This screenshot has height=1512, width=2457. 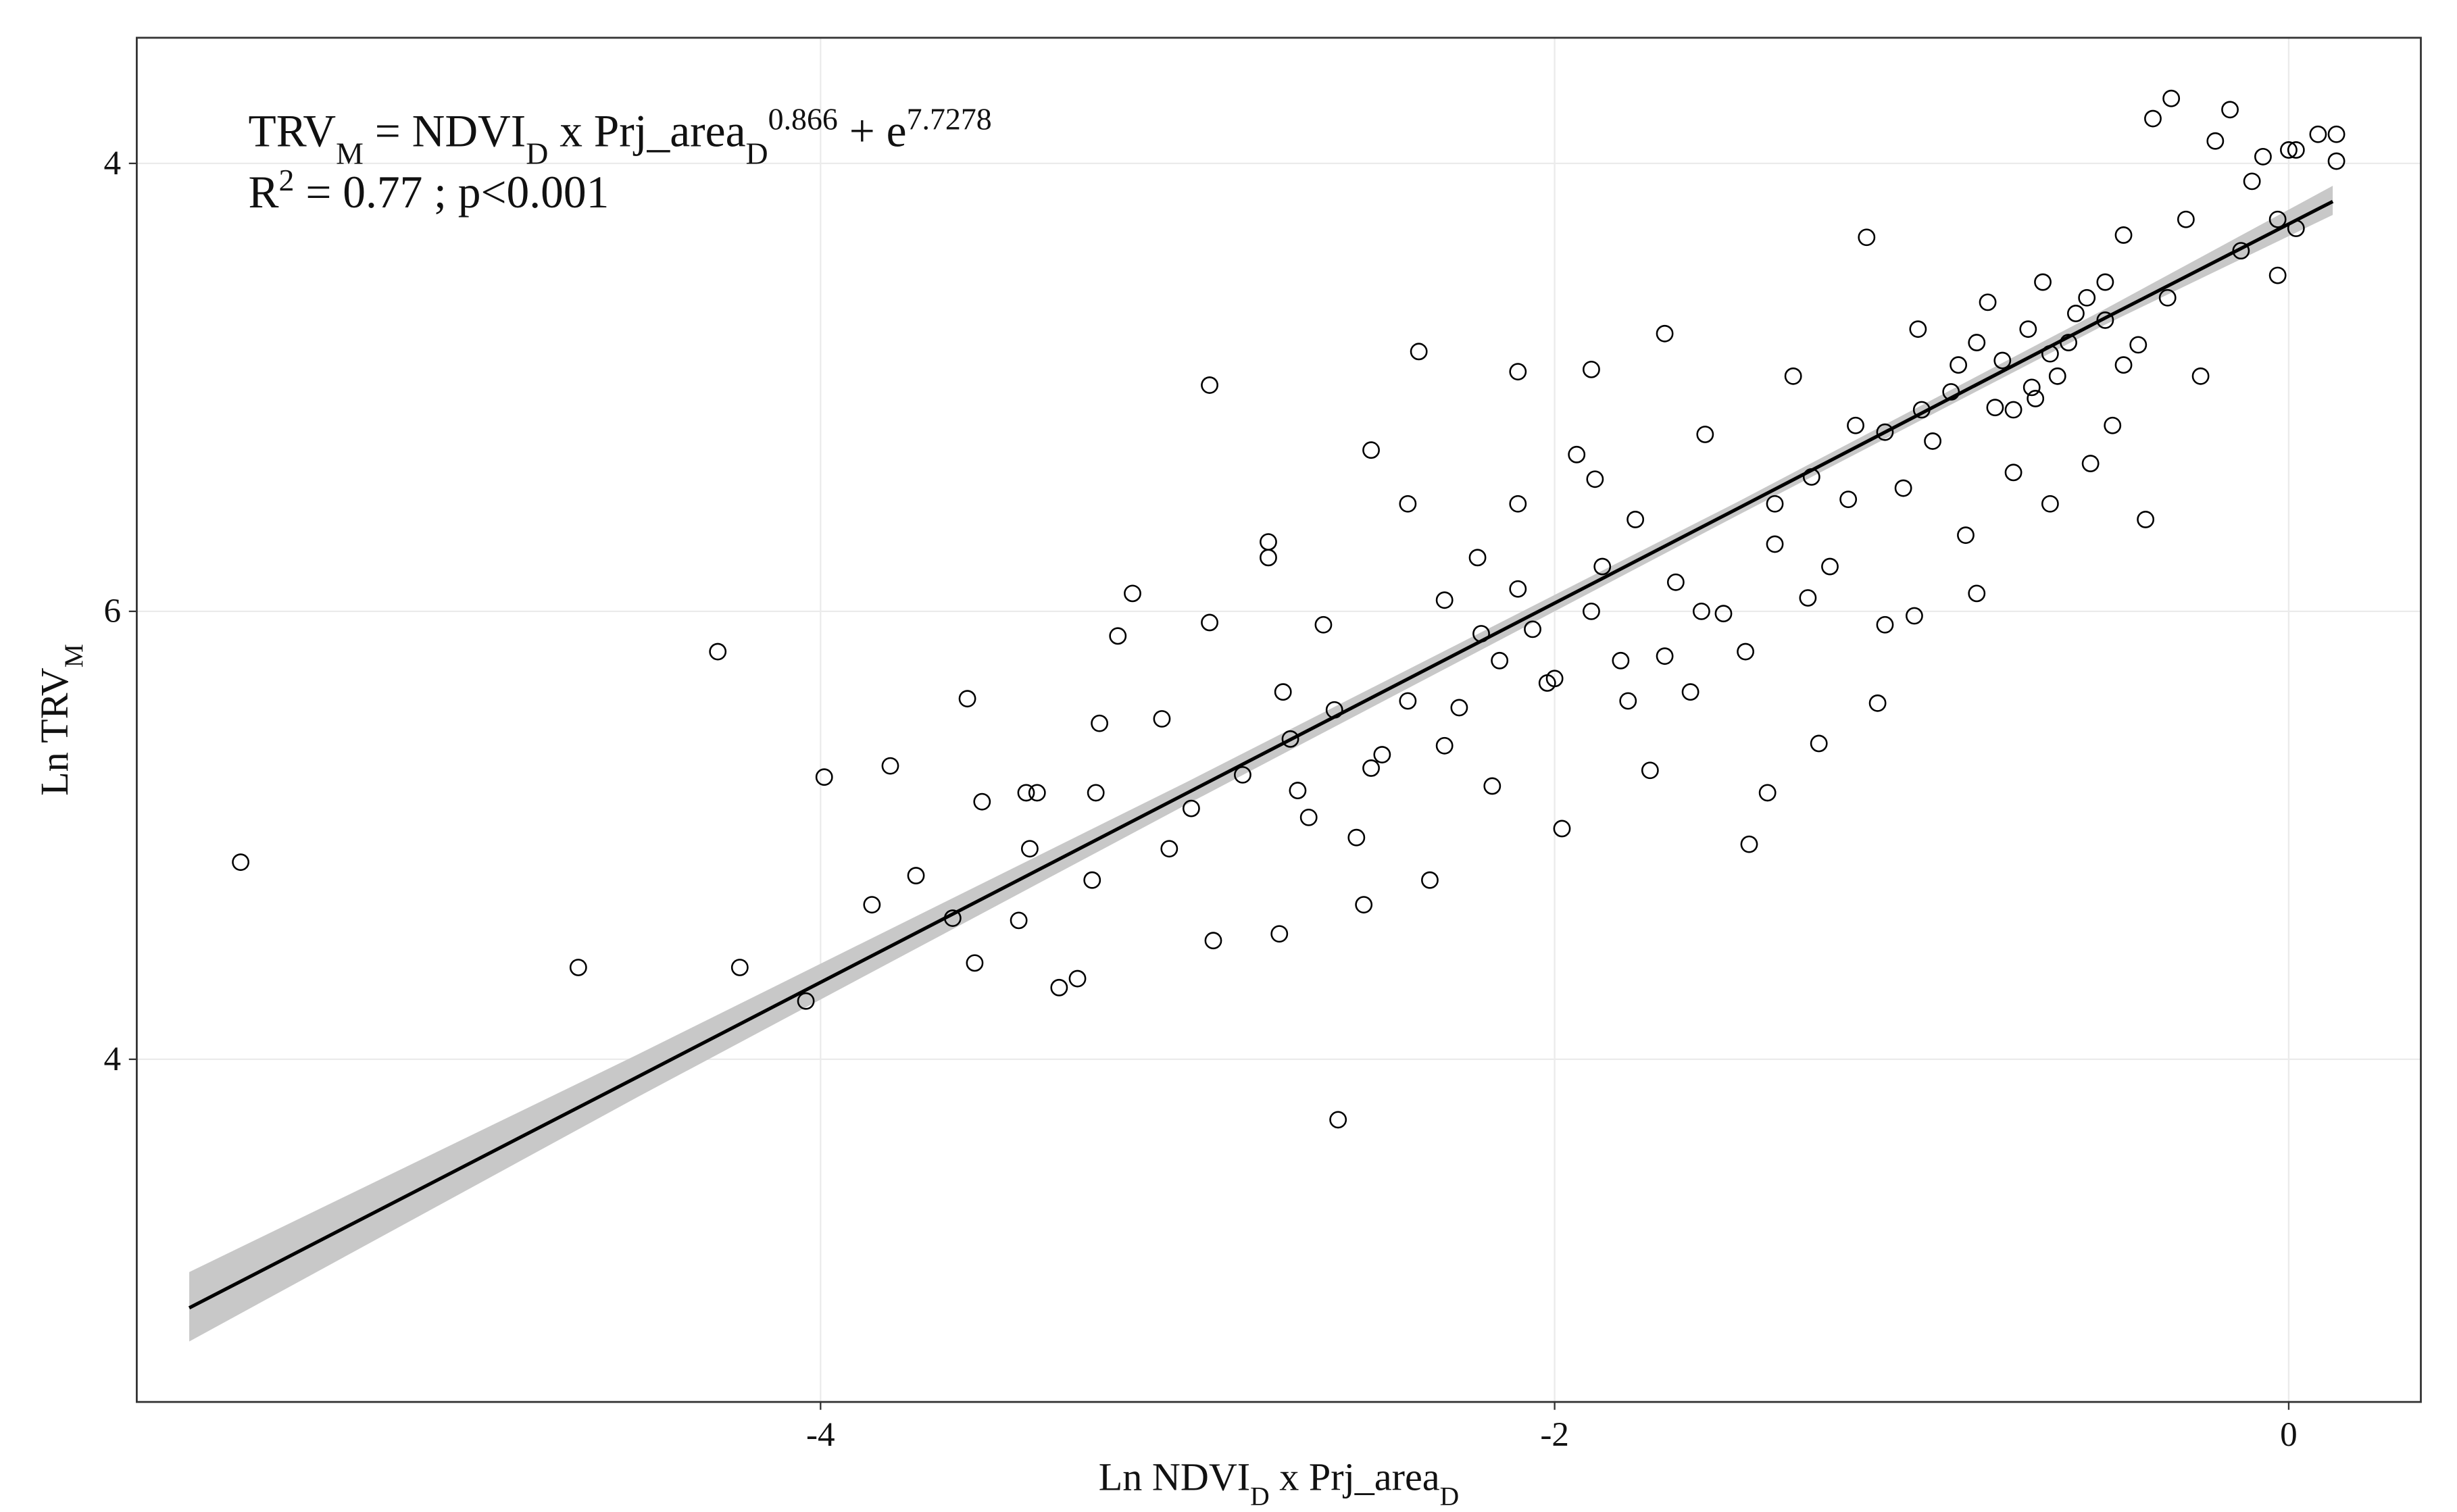 I want to click on equation-part: TRV, so click(x=293, y=131).